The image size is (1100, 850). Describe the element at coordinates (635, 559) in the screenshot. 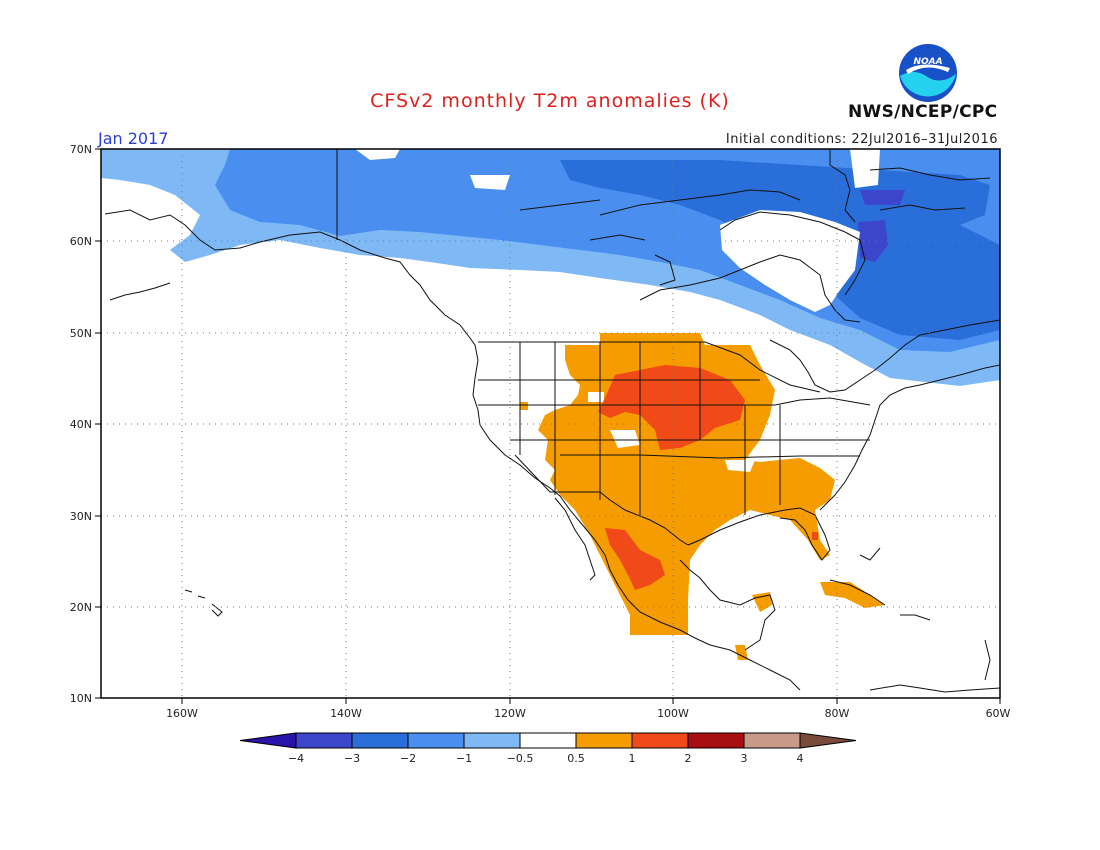

I see `anomaly-region-red-mexico` at that location.